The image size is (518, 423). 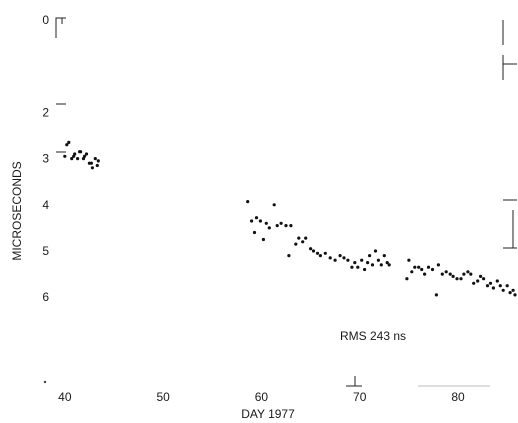 What do you see at coordinates (65, 397) in the screenshot?
I see `x-tick-label-0: 40` at bounding box center [65, 397].